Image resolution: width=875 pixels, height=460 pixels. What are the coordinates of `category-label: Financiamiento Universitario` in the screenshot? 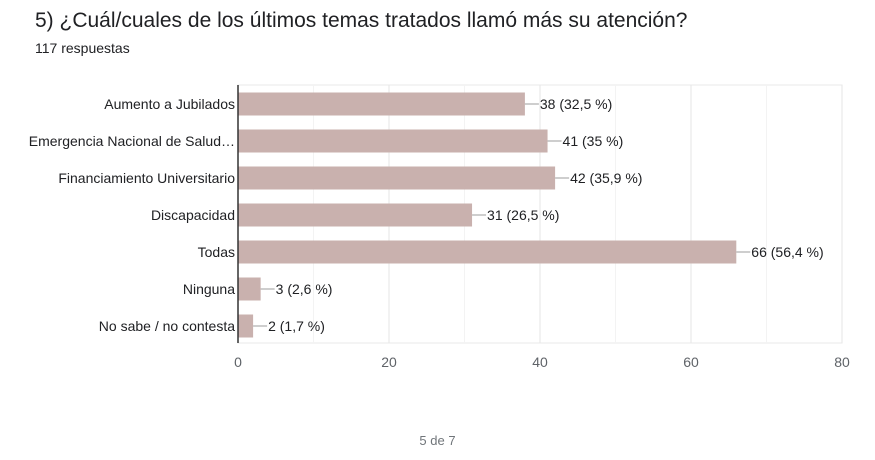 It's located at (146, 178).